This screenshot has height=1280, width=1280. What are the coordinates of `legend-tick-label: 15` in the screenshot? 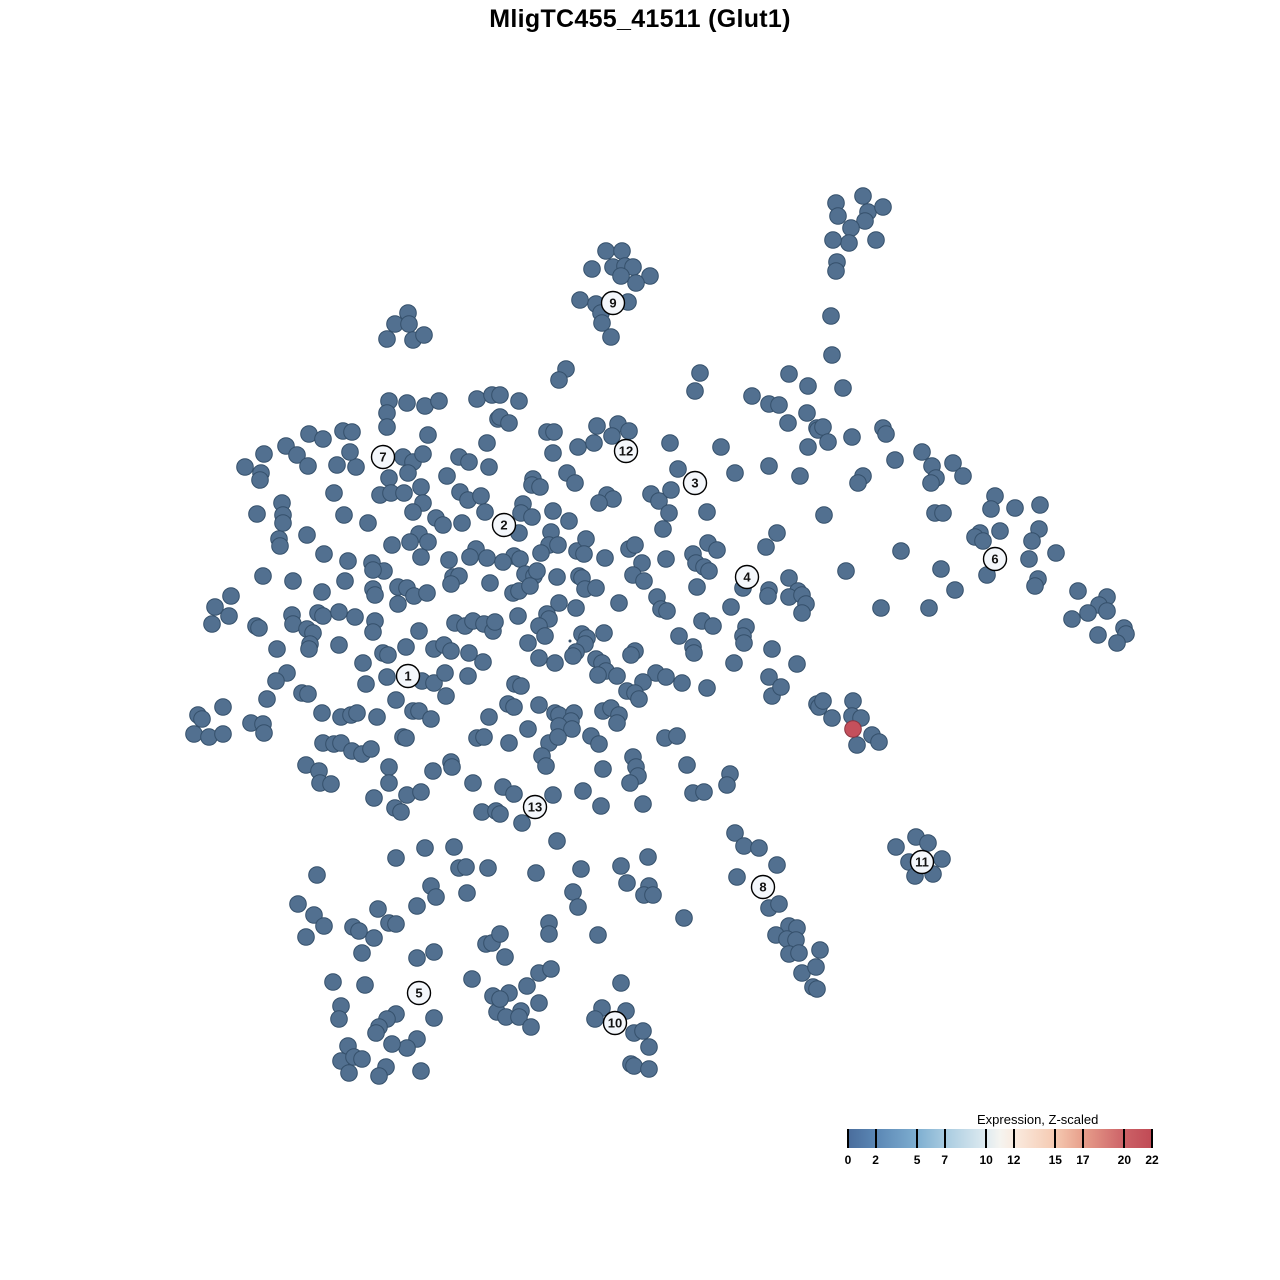 It's located at (1055, 1160).